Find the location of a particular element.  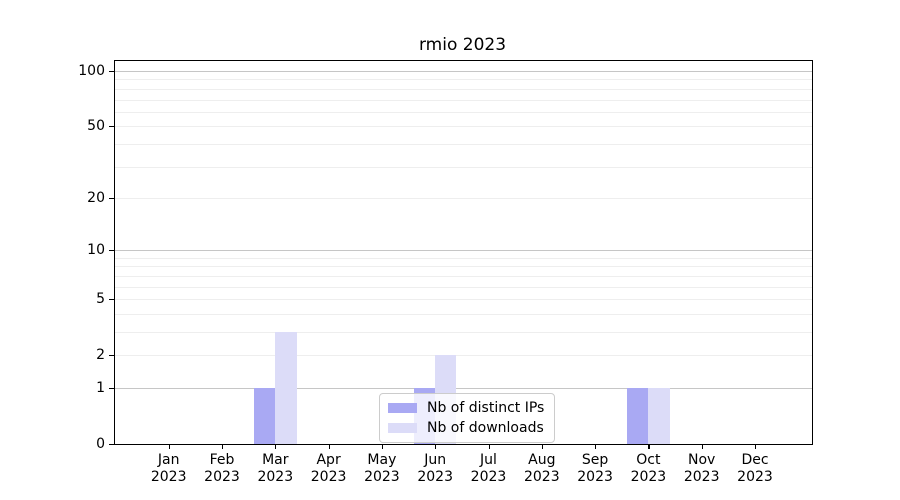

legend-item-downloads: Nb of downloads is located at coordinates (466, 428).